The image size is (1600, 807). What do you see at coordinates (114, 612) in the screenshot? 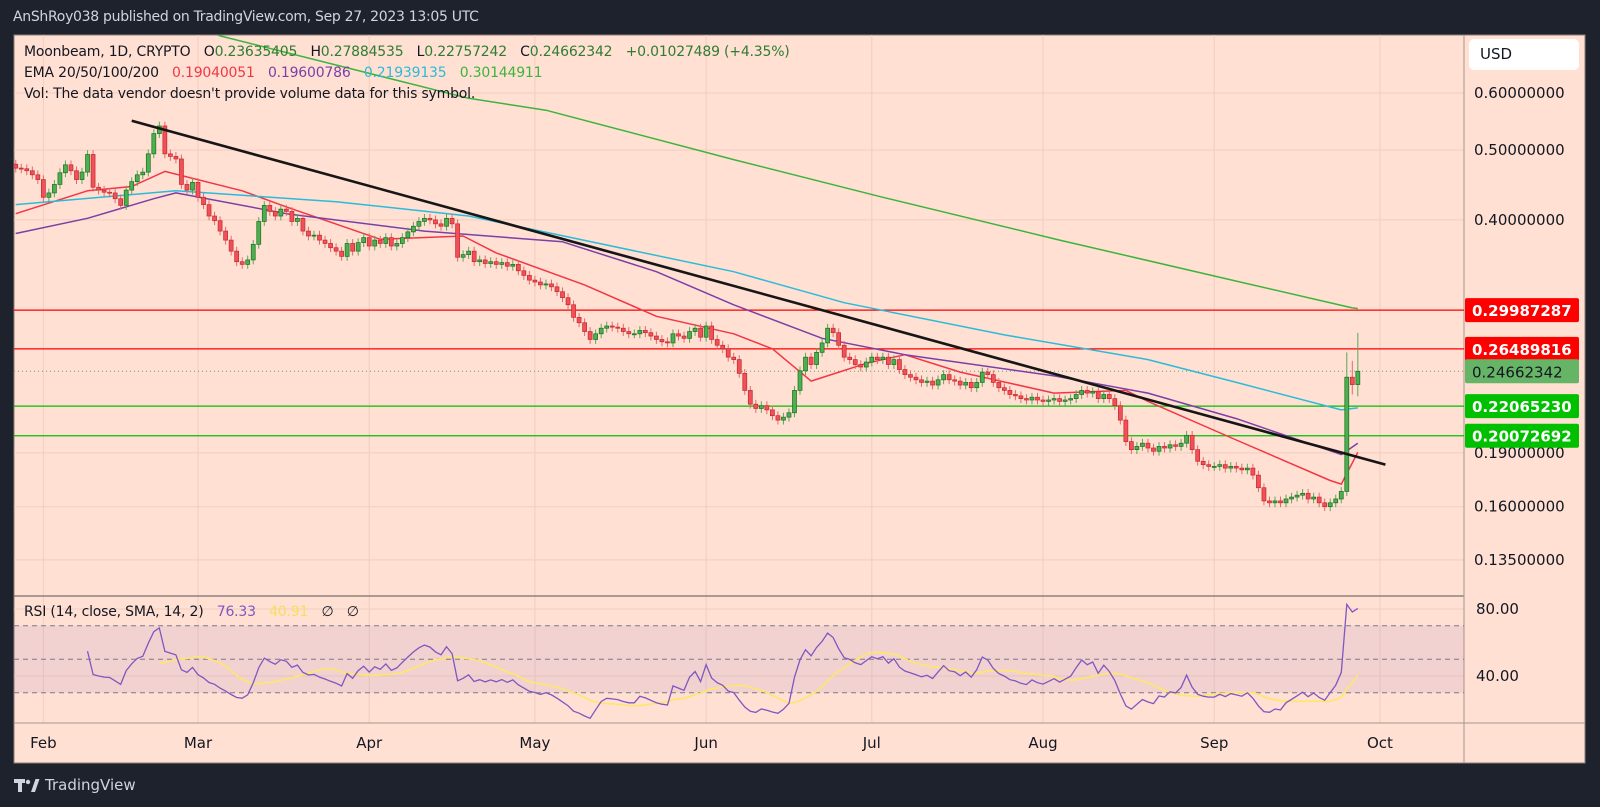
I see `rsi-label: RSI (14, close, SMA, 14, 2)` at bounding box center [114, 612].